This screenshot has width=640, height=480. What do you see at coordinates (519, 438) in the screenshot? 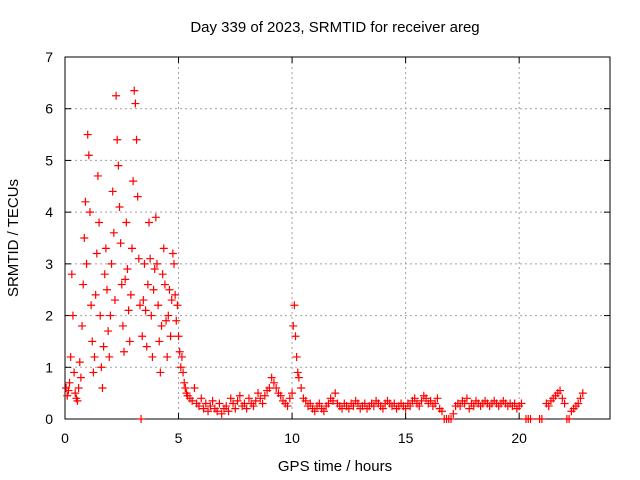
I see `x-tick-label: 20` at bounding box center [519, 438].